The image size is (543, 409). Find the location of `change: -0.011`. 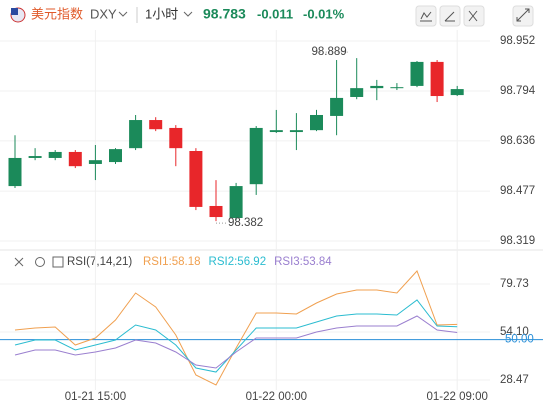

change: -0.011 is located at coordinates (275, 13).